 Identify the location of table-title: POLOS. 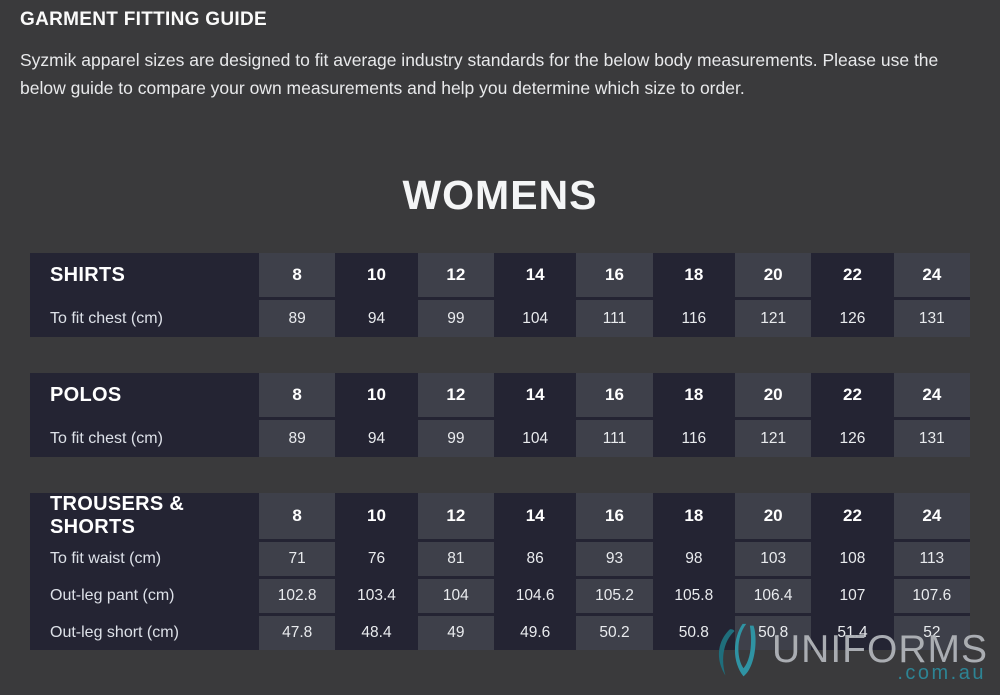
(143, 395).